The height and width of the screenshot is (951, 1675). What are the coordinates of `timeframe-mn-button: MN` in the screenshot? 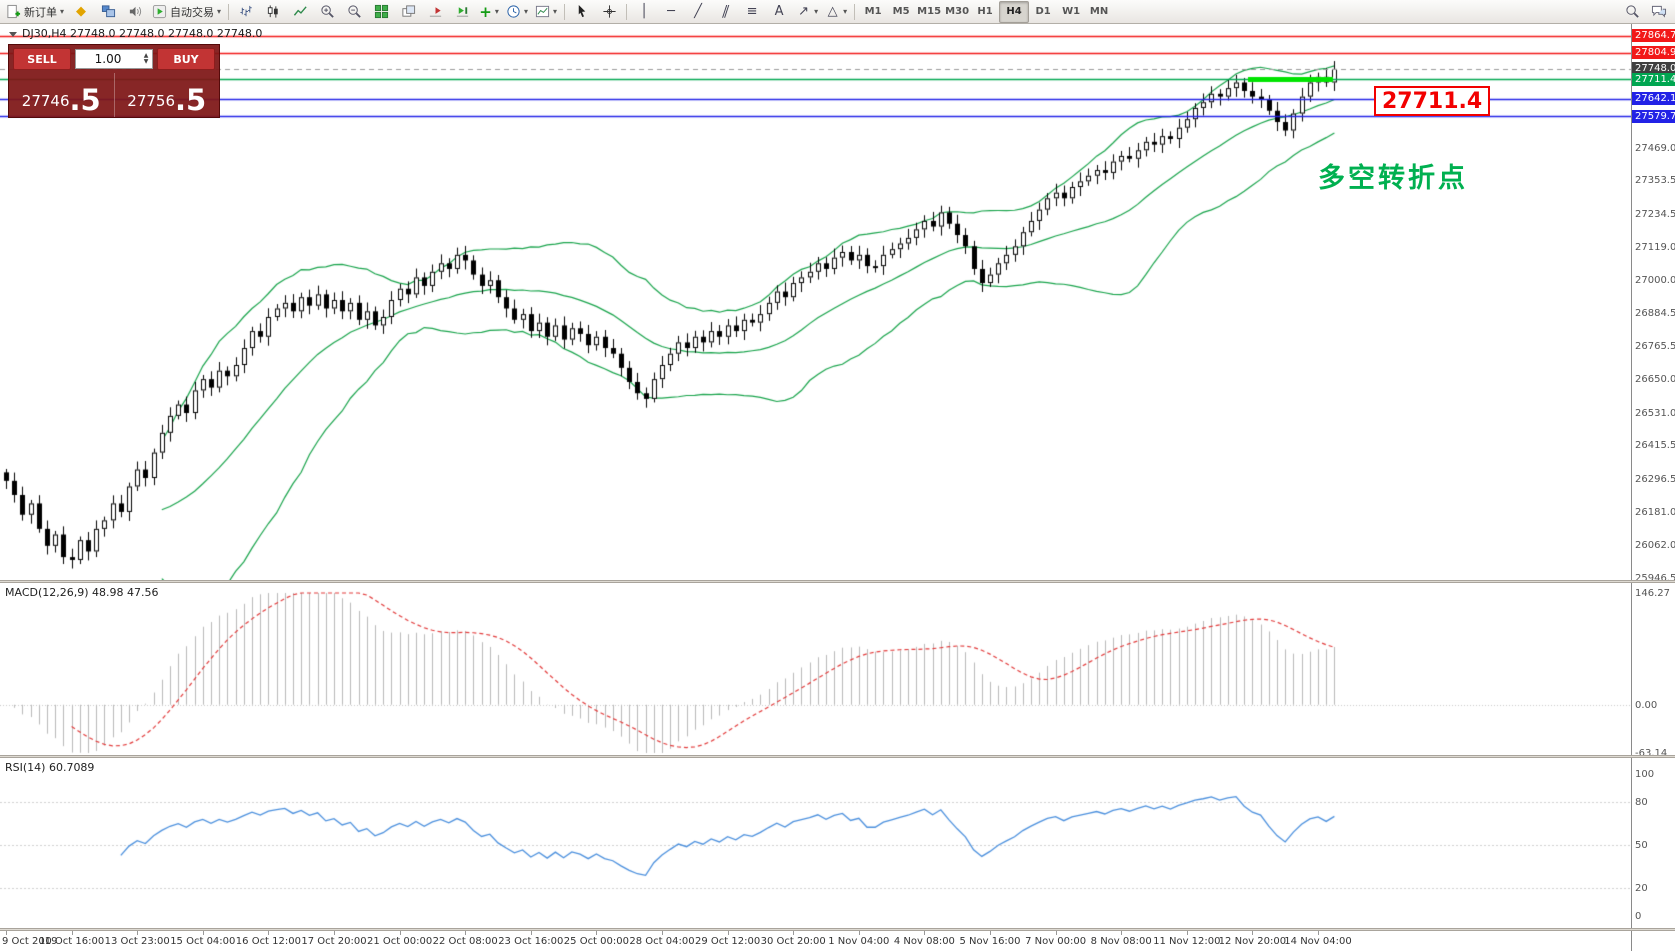 It's located at (1099, 11).